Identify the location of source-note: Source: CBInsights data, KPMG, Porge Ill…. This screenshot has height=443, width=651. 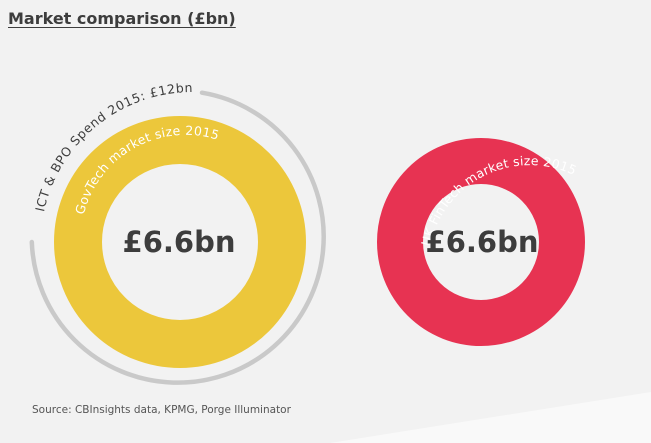
(161, 410).